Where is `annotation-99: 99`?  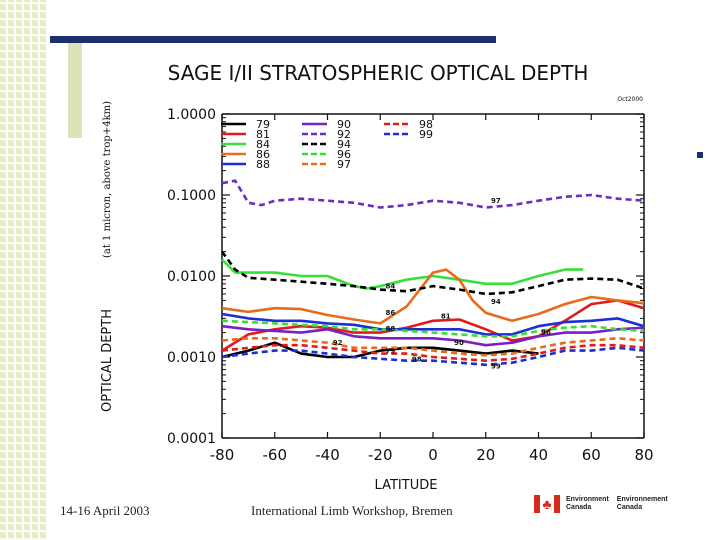 annotation-99: 99 is located at coordinates (496, 367).